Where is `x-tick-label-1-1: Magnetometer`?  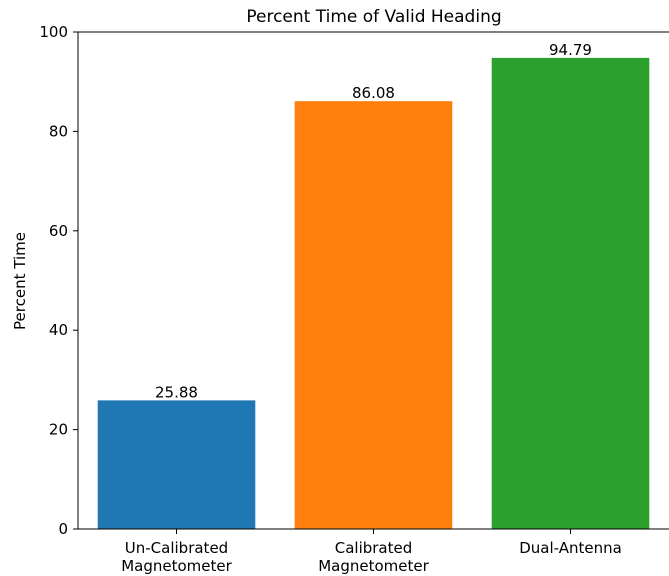 x-tick-label-1-1: Magnetometer is located at coordinates (373, 566).